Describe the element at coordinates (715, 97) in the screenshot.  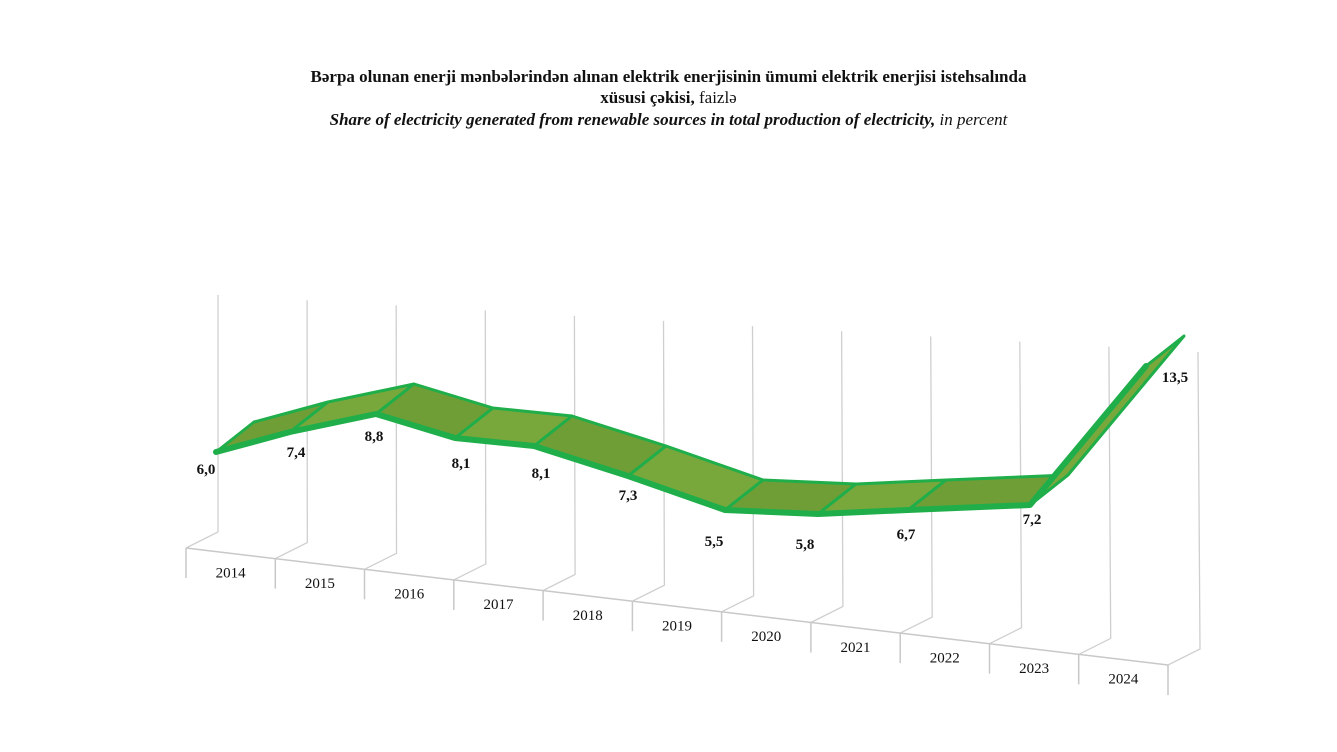
I see `title-azerbaijani-unit: faizlə` at that location.